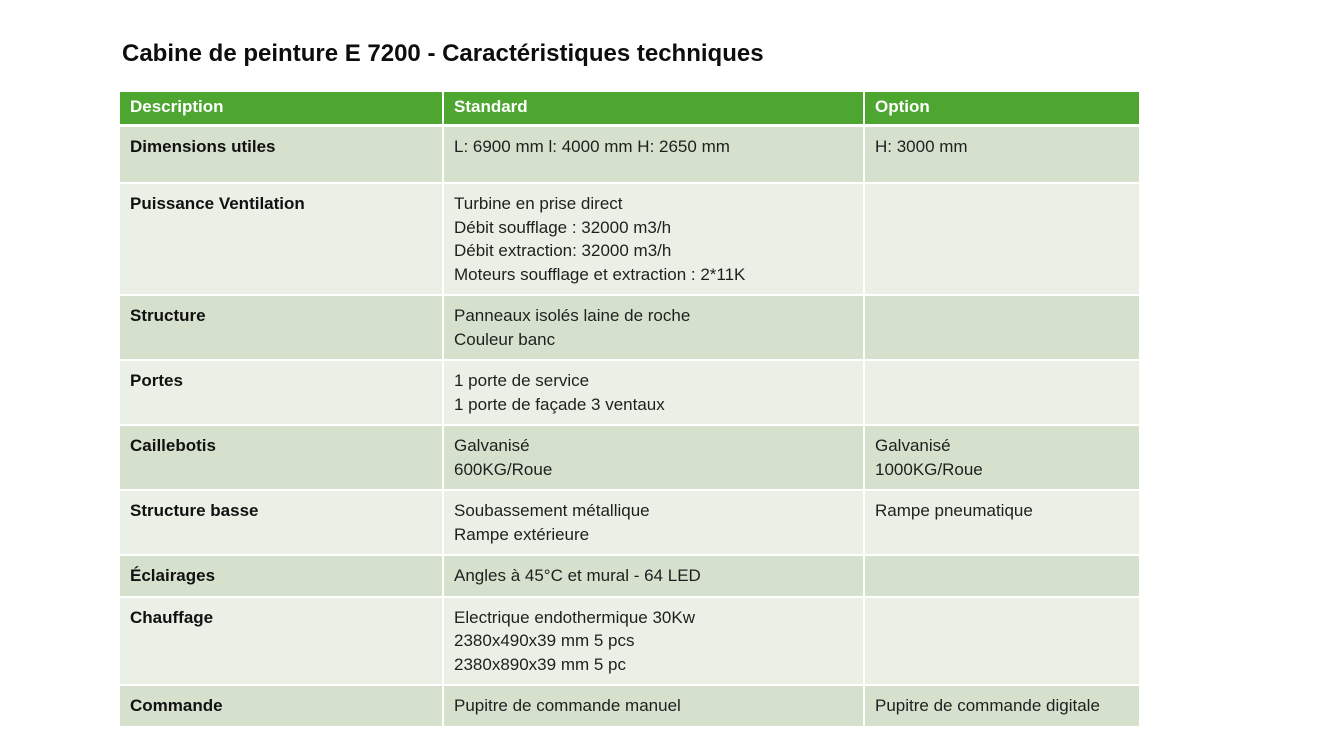 The width and height of the screenshot is (1326, 744). Describe the element at coordinates (282, 328) in the screenshot. I see `cell-description: Structure` at that location.